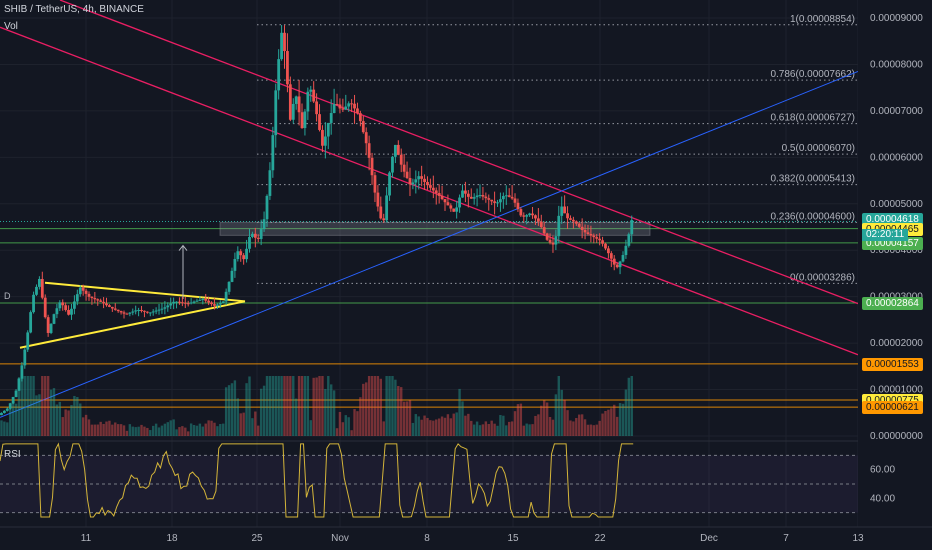  I want to click on time-tick-4: 8, so click(427, 538).